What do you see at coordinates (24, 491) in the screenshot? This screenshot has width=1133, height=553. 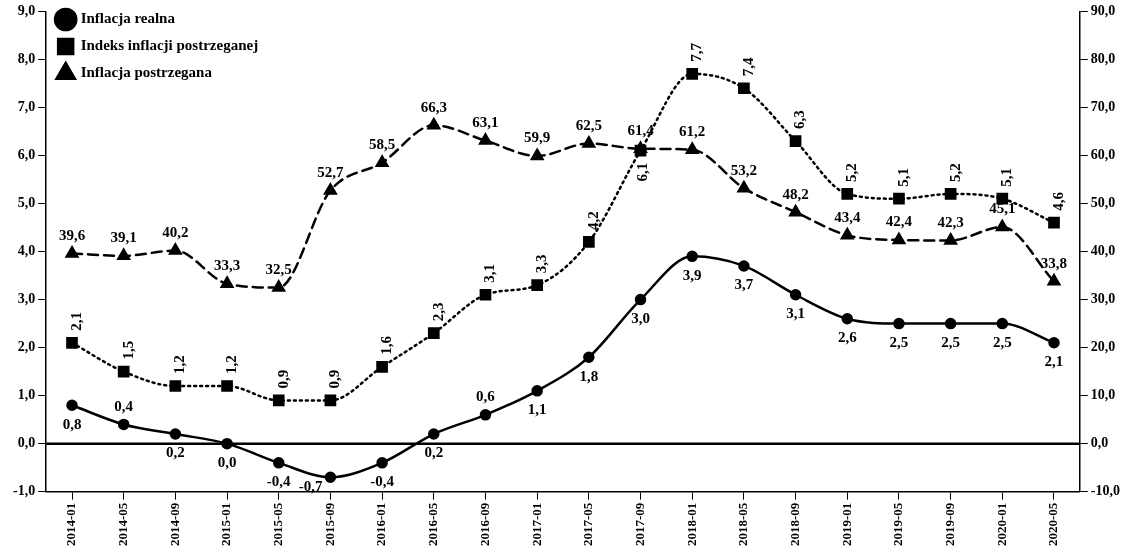 I see `y-tick-label: -1,0` at bounding box center [24, 491].